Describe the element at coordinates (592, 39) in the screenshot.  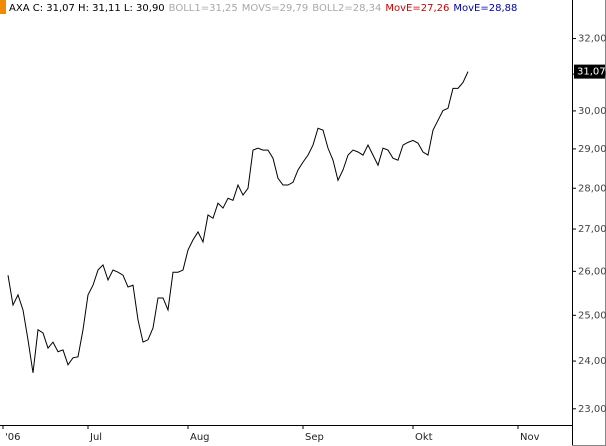
I see `y-tick-label: 32,00` at that location.